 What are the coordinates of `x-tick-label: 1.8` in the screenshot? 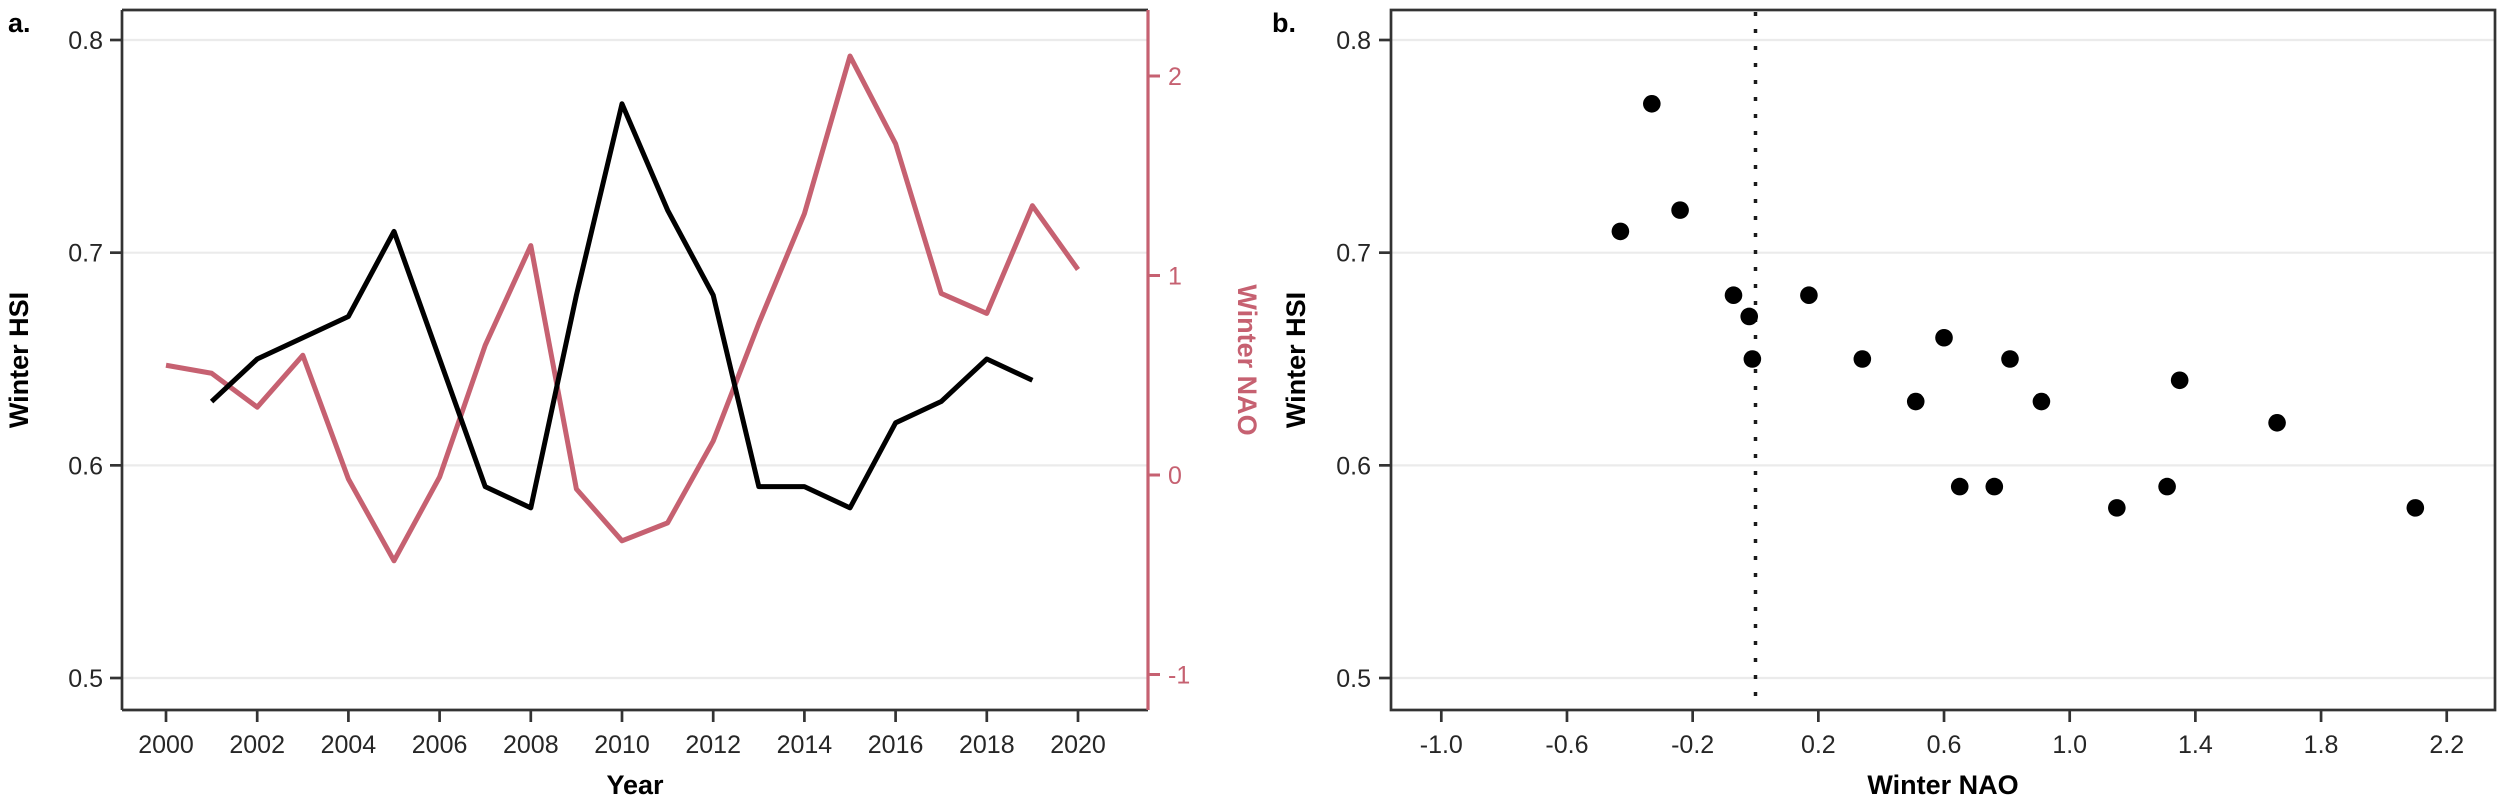 It's located at (2321, 745).